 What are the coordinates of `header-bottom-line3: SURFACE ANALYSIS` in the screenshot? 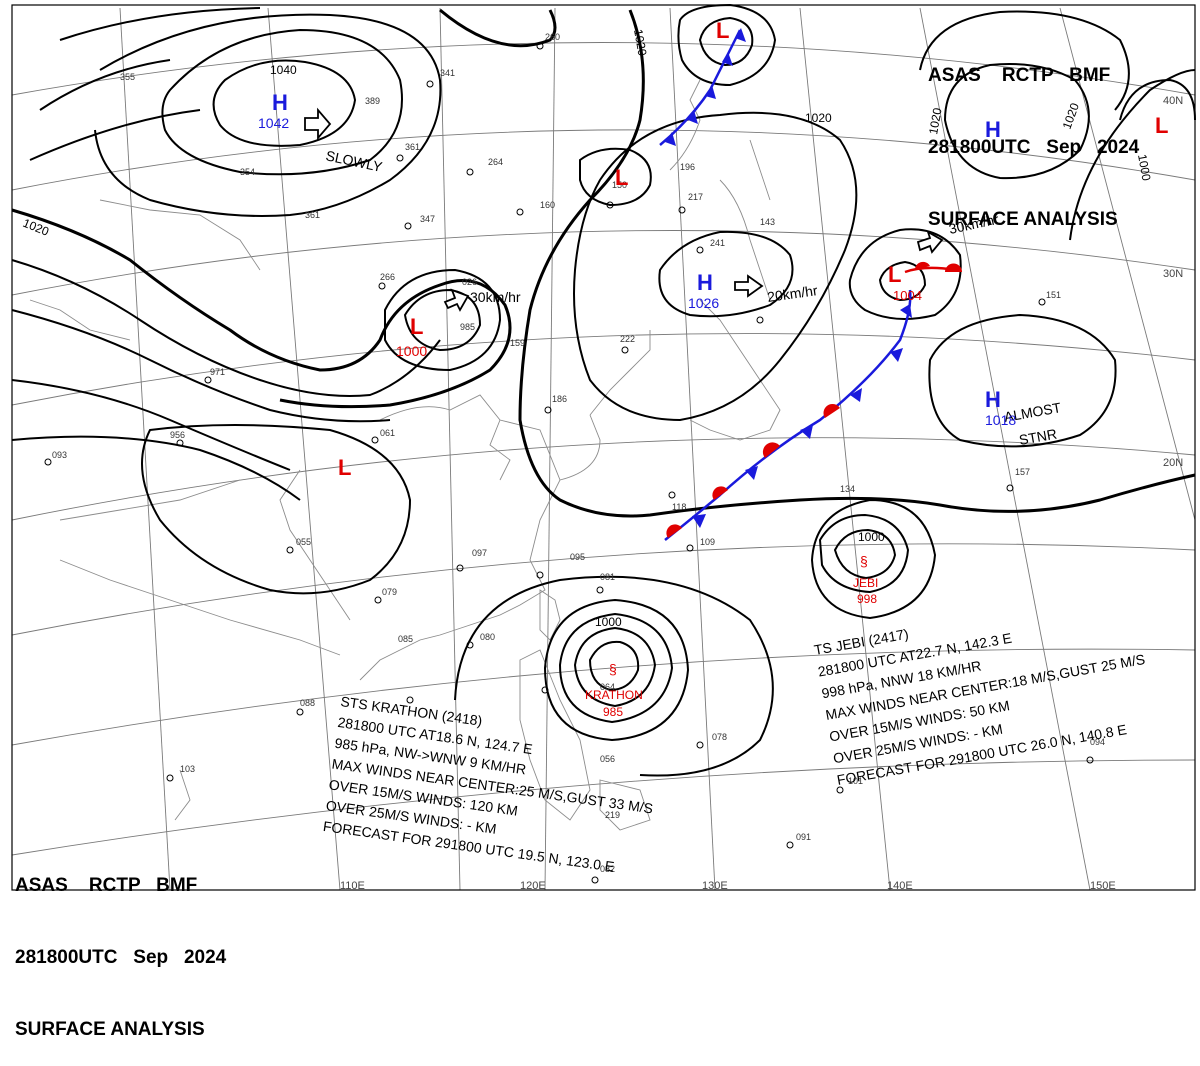 It's located at (110, 1029).